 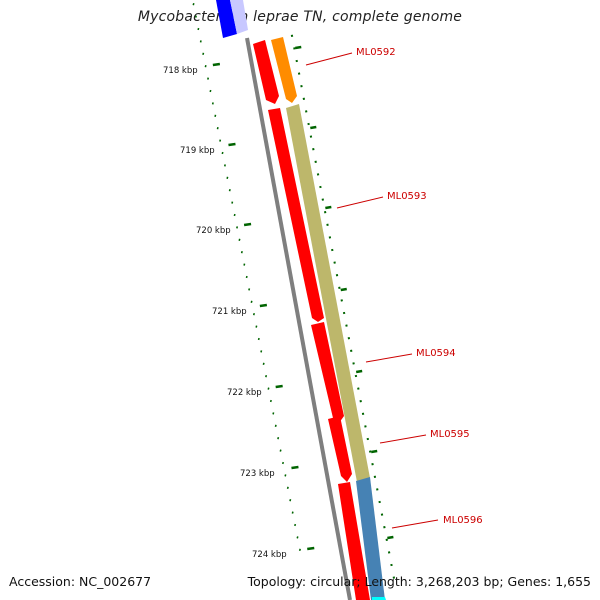 What do you see at coordinates (389, 358) in the screenshot?
I see `leader-ml0594` at bounding box center [389, 358].